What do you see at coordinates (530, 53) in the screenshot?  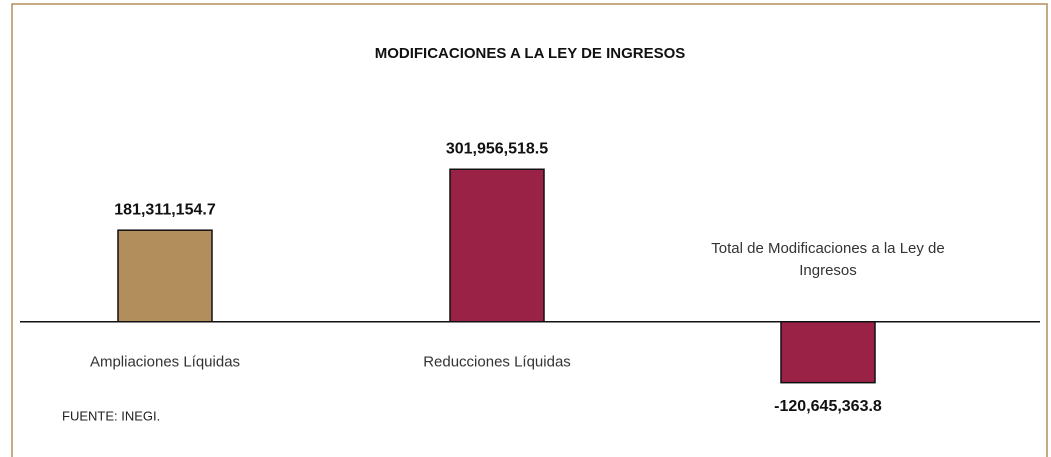 I see `chart-title: MODIFICACIONES A LA LEY DE INGRESOS` at bounding box center [530, 53].